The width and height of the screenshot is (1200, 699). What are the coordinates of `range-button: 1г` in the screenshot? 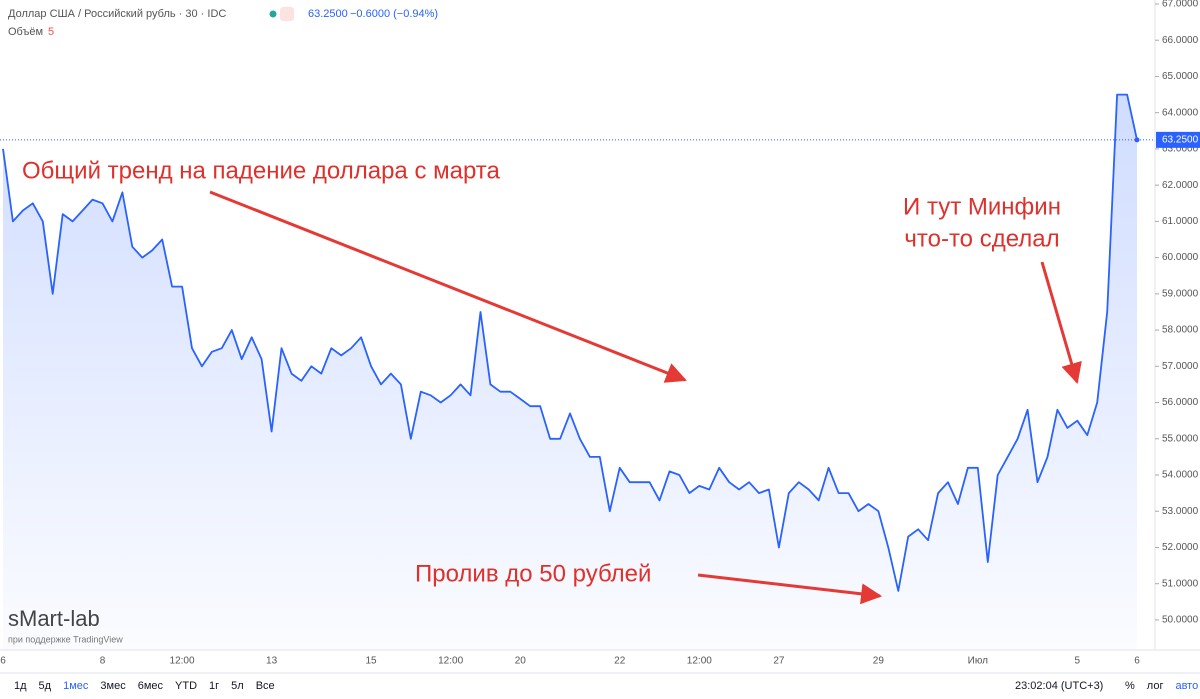 It's located at (214, 686).